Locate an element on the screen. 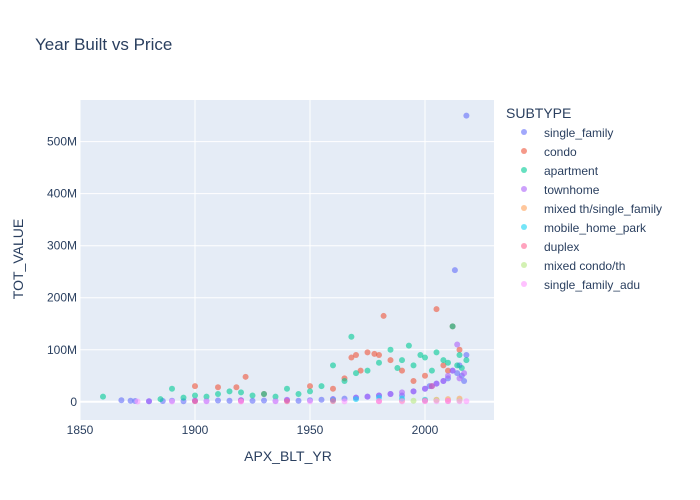 The image size is (700, 500). legend-item-mixed-th-single-family: mixed th/single_family is located at coordinates (603, 209).